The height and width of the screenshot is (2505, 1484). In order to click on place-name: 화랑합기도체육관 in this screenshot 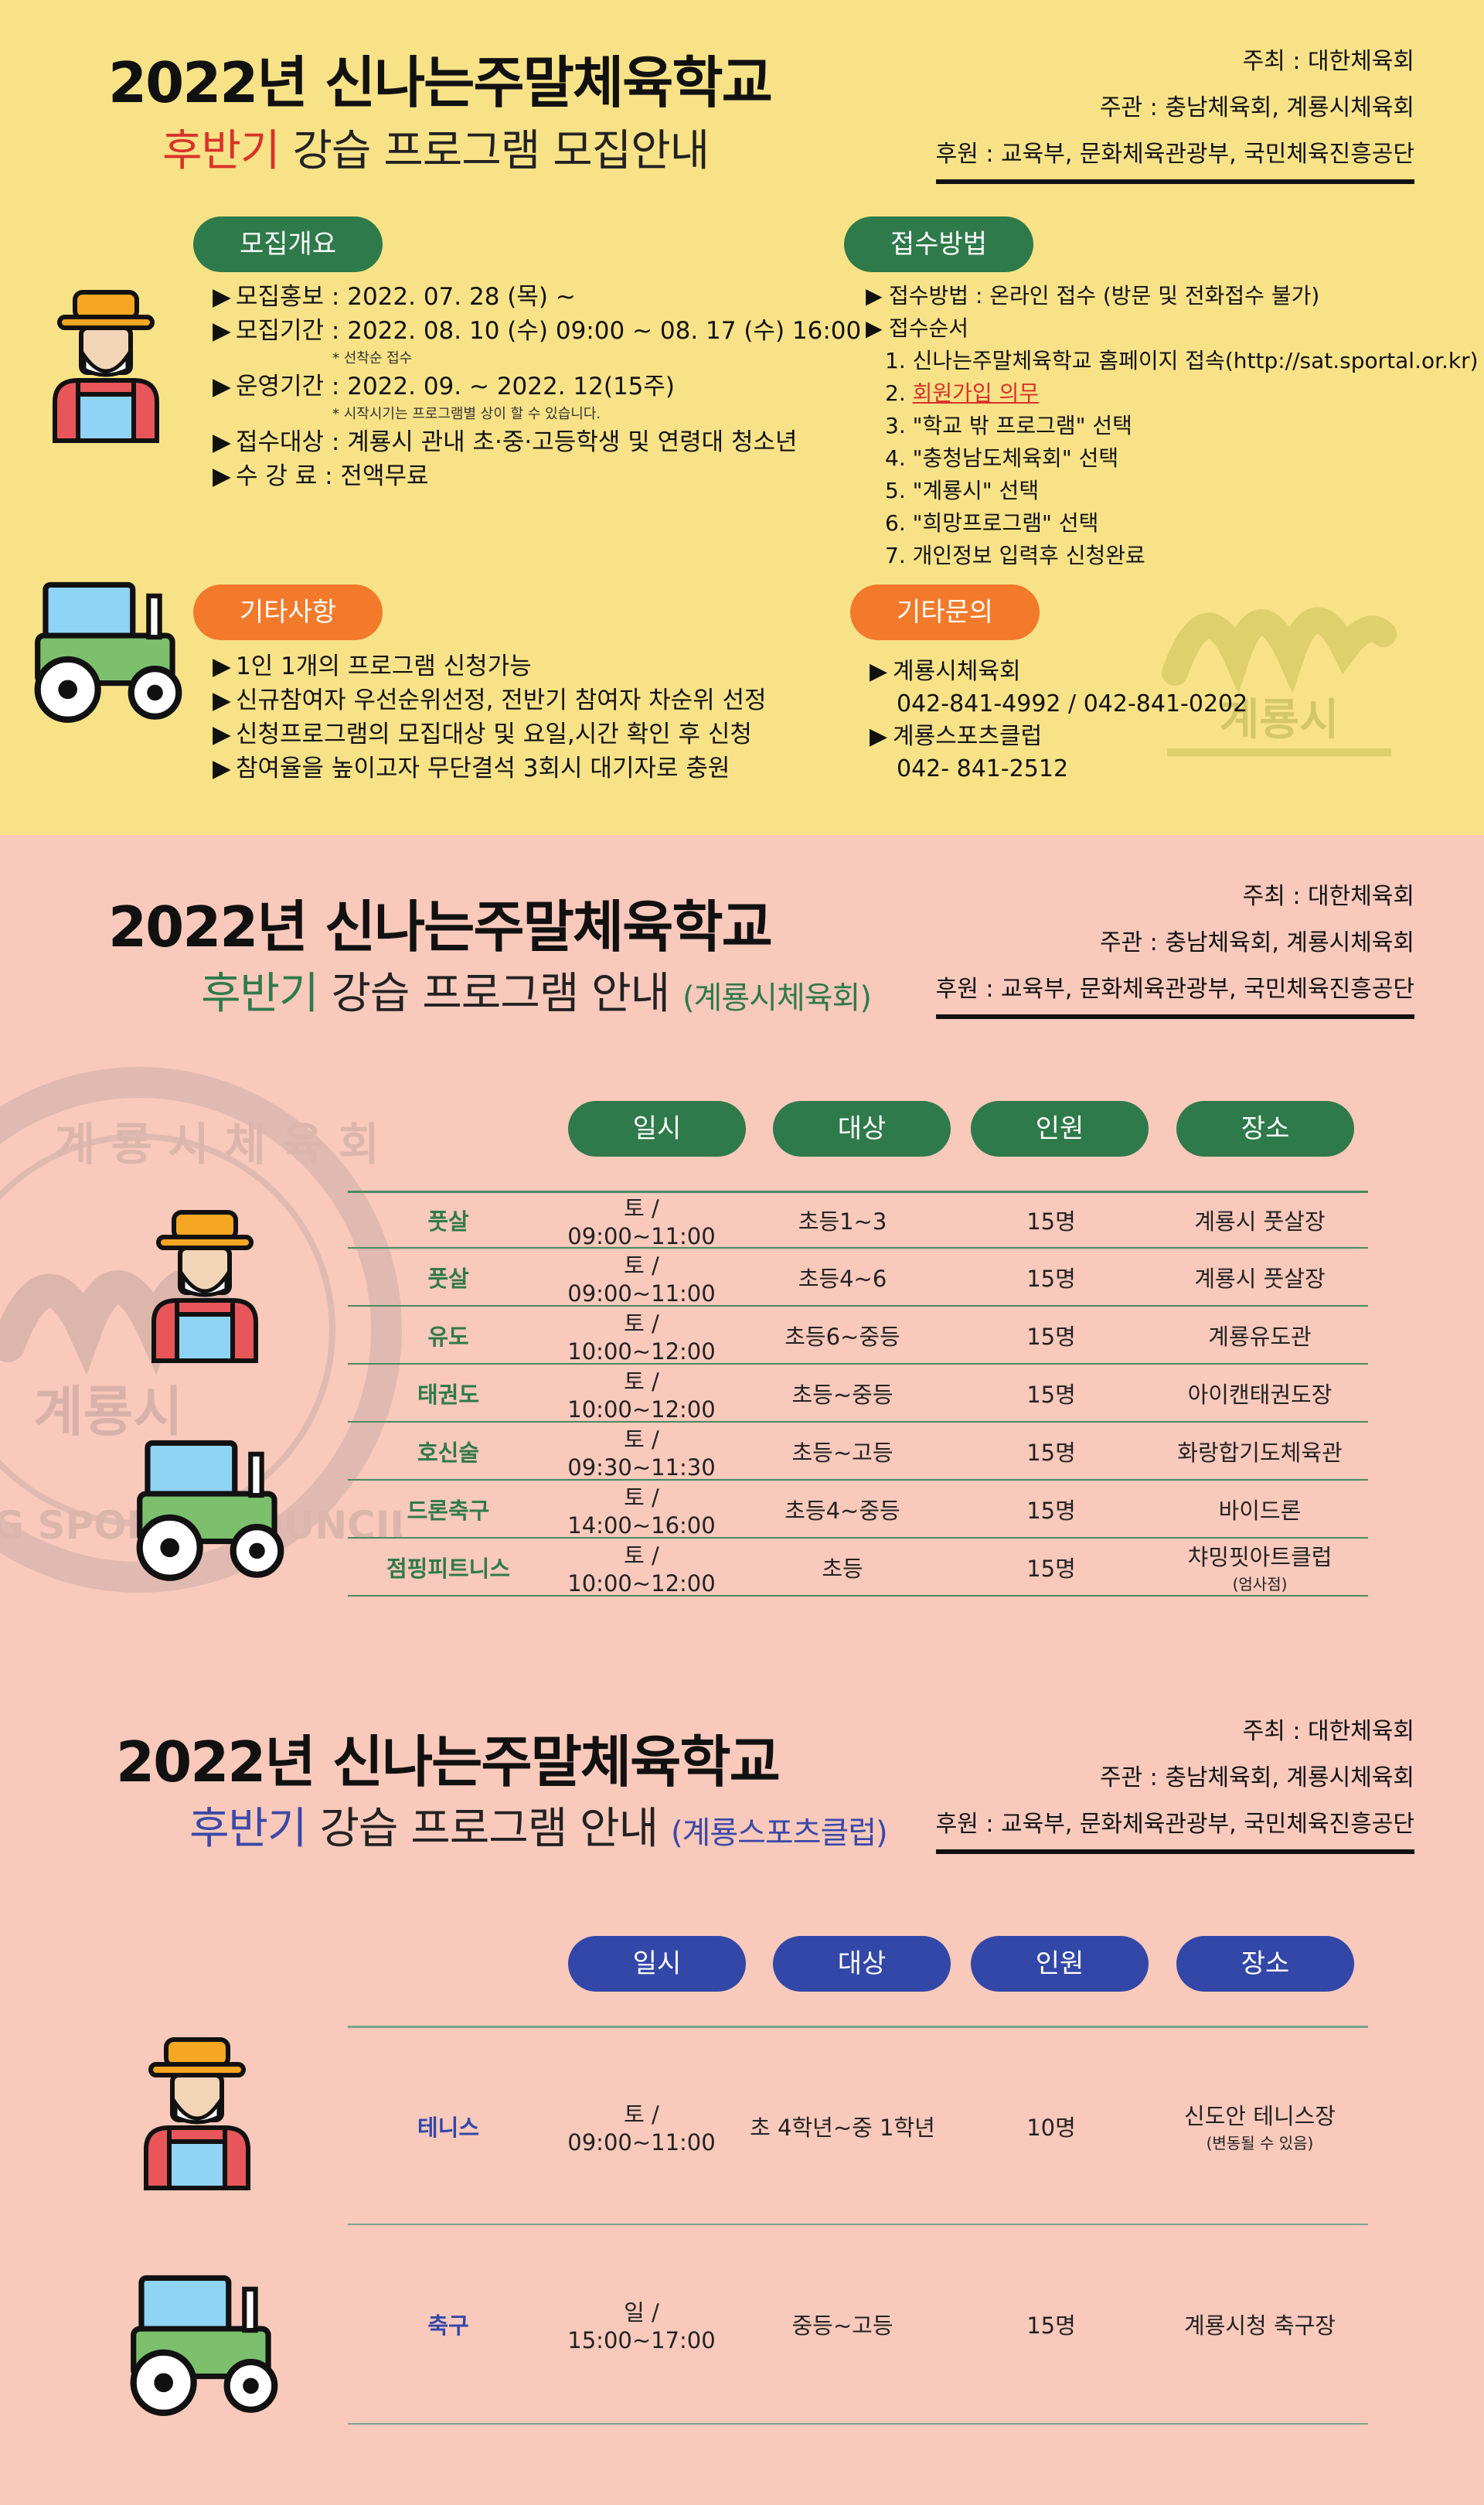, I will do `click(1260, 1452)`.